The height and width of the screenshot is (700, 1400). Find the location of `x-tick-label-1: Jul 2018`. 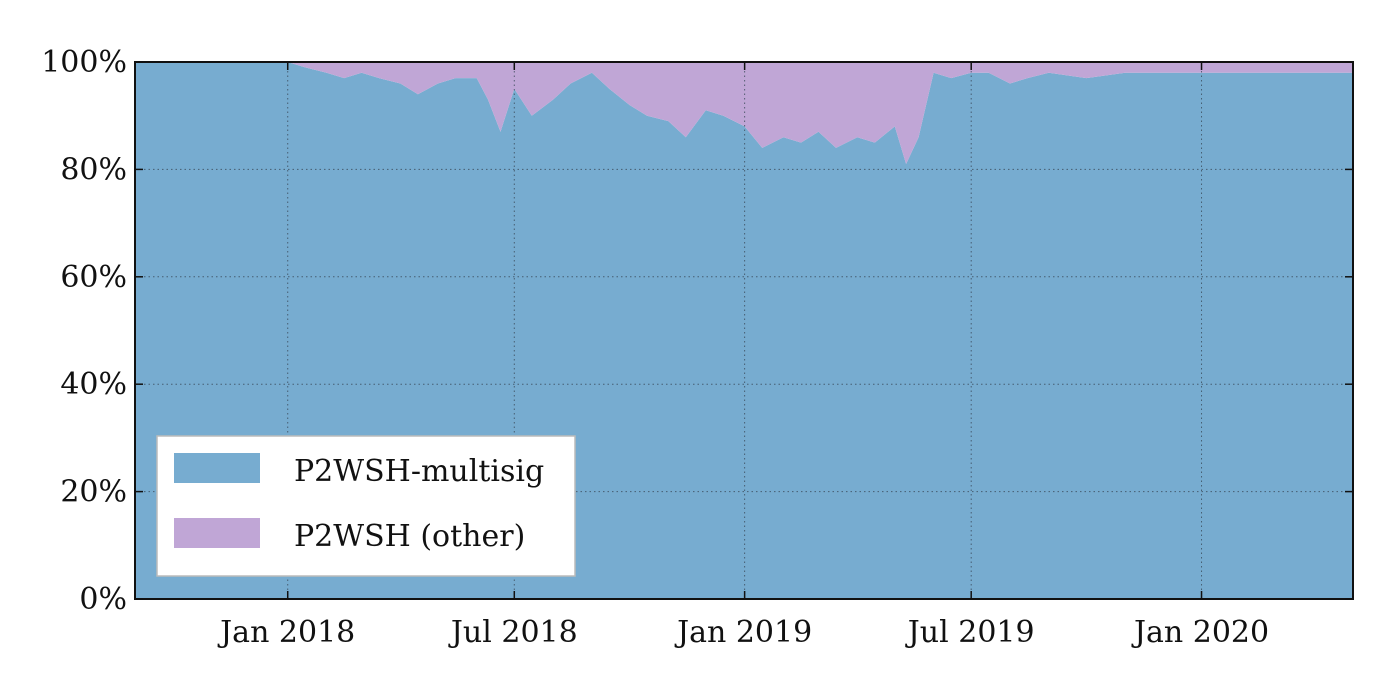

x-tick-label-1: Jul 2018 is located at coordinates (513, 632).